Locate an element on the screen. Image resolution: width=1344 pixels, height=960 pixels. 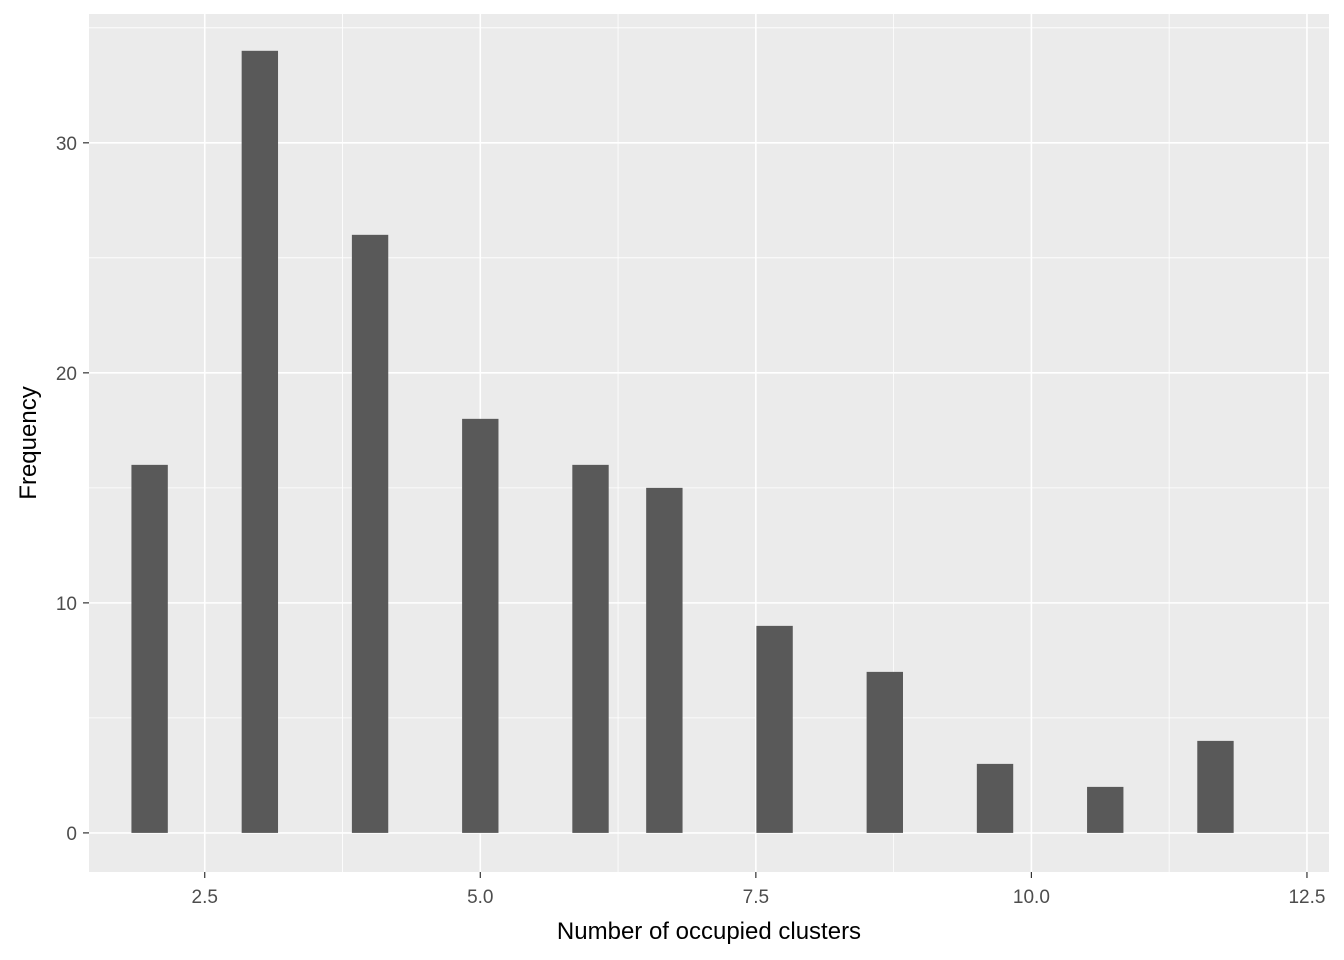
x-tick-label: 5.0 is located at coordinates (480, 897).